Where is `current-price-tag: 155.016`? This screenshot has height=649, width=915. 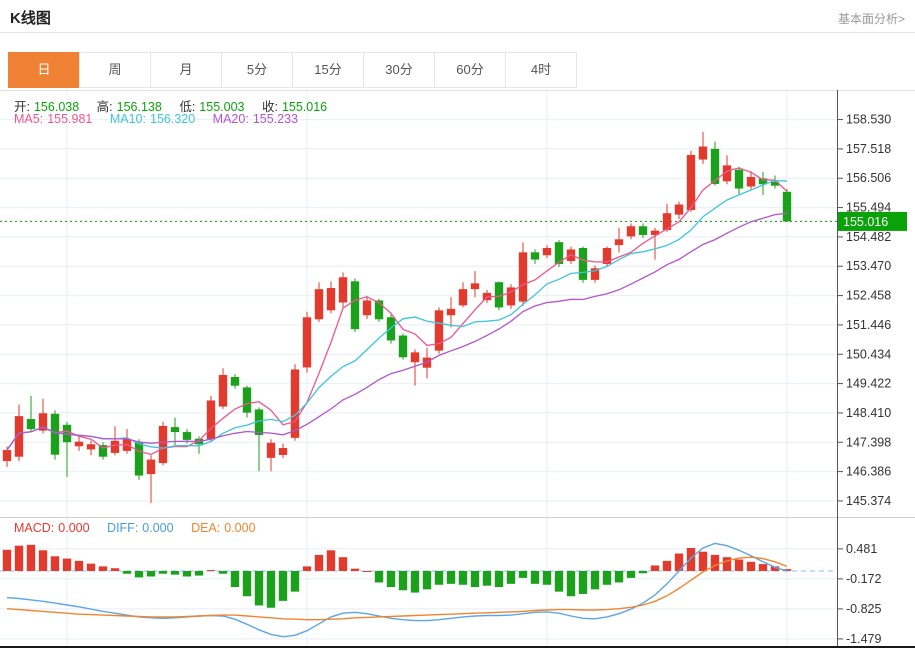 current-price-tag: 155.016 is located at coordinates (872, 221).